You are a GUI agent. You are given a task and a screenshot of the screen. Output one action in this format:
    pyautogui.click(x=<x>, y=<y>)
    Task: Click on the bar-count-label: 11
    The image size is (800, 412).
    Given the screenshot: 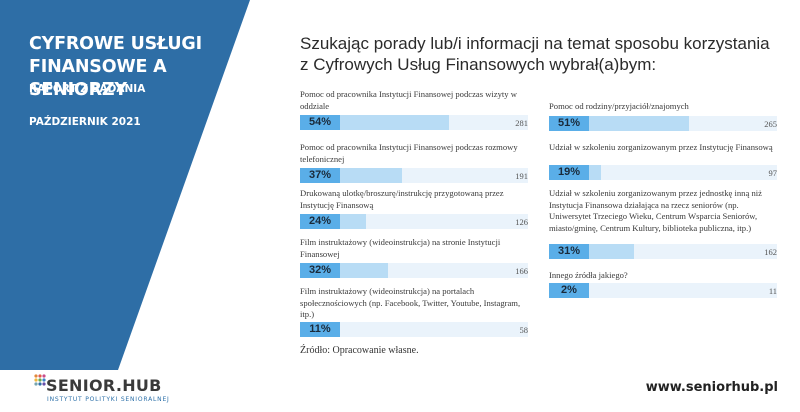 What is the action you would take?
    pyautogui.click(x=772, y=291)
    